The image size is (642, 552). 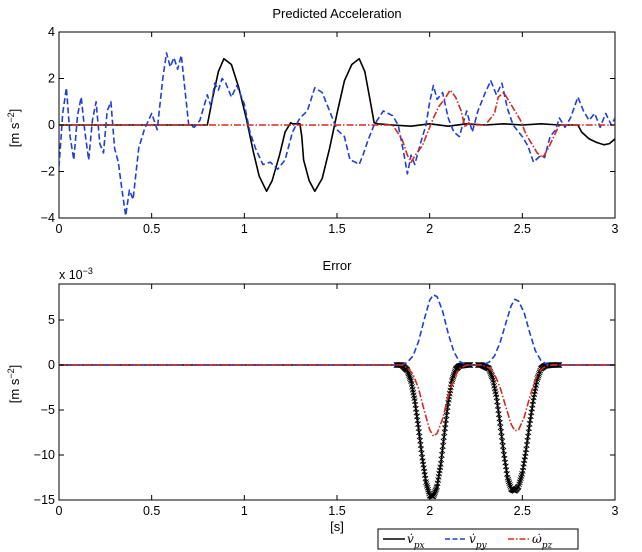 What do you see at coordinates (48, 410) in the screenshot?
I see `y-tick-label: −5` at bounding box center [48, 410].